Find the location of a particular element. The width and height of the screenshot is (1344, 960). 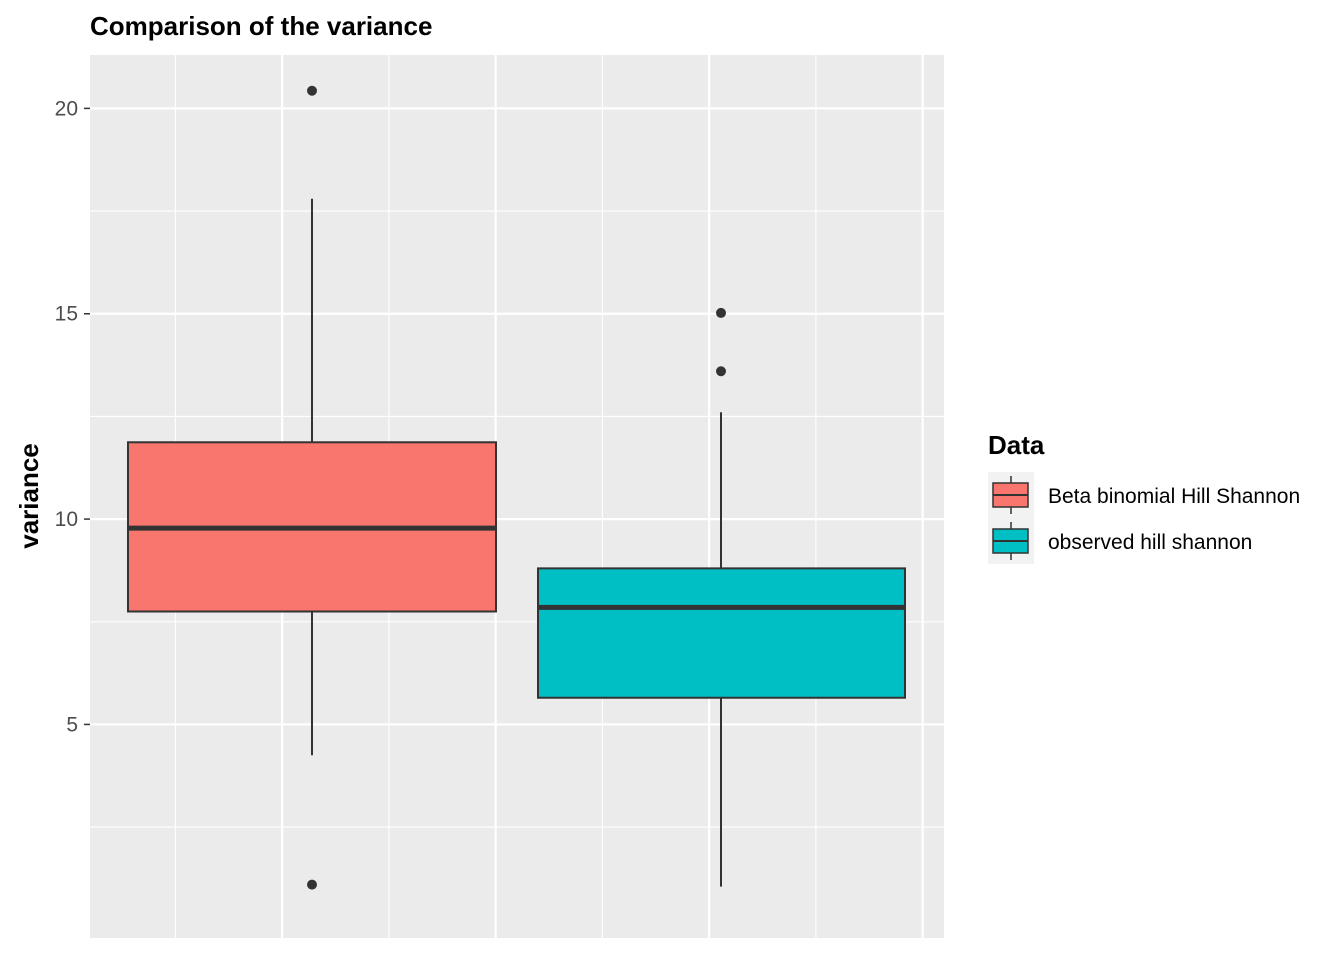

legend-title: Data is located at coordinates (1016, 445).